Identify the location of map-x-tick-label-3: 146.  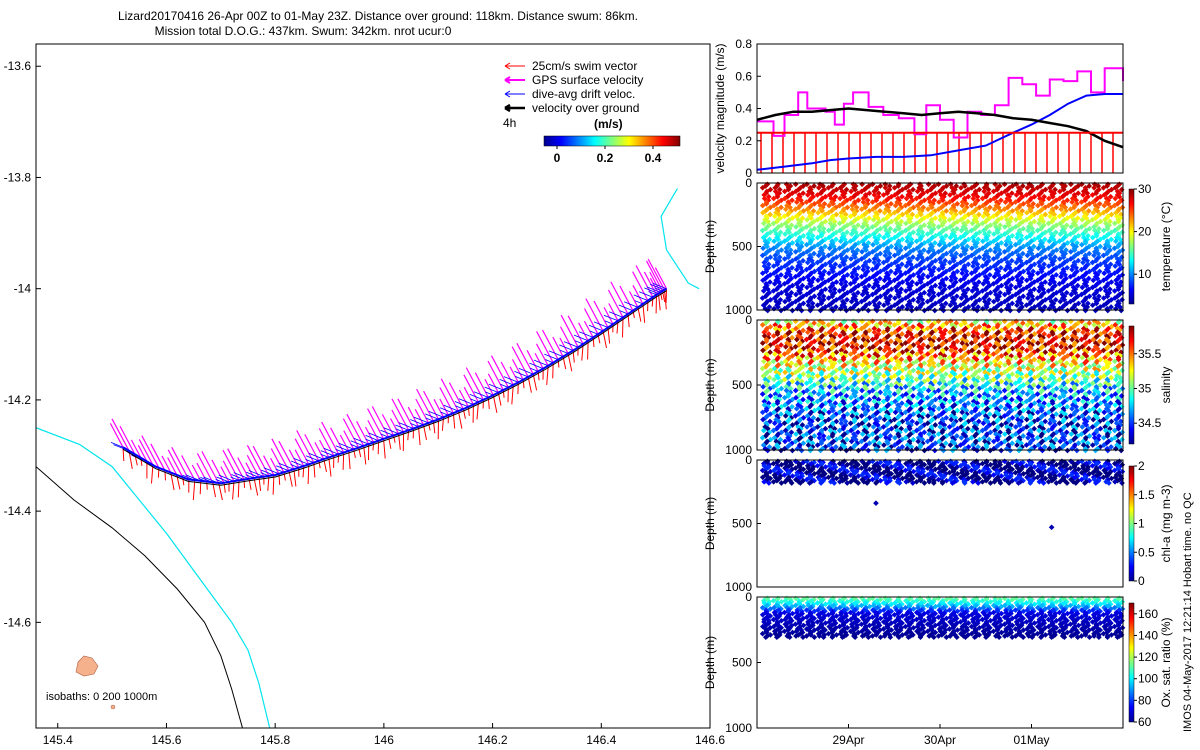
(384, 740).